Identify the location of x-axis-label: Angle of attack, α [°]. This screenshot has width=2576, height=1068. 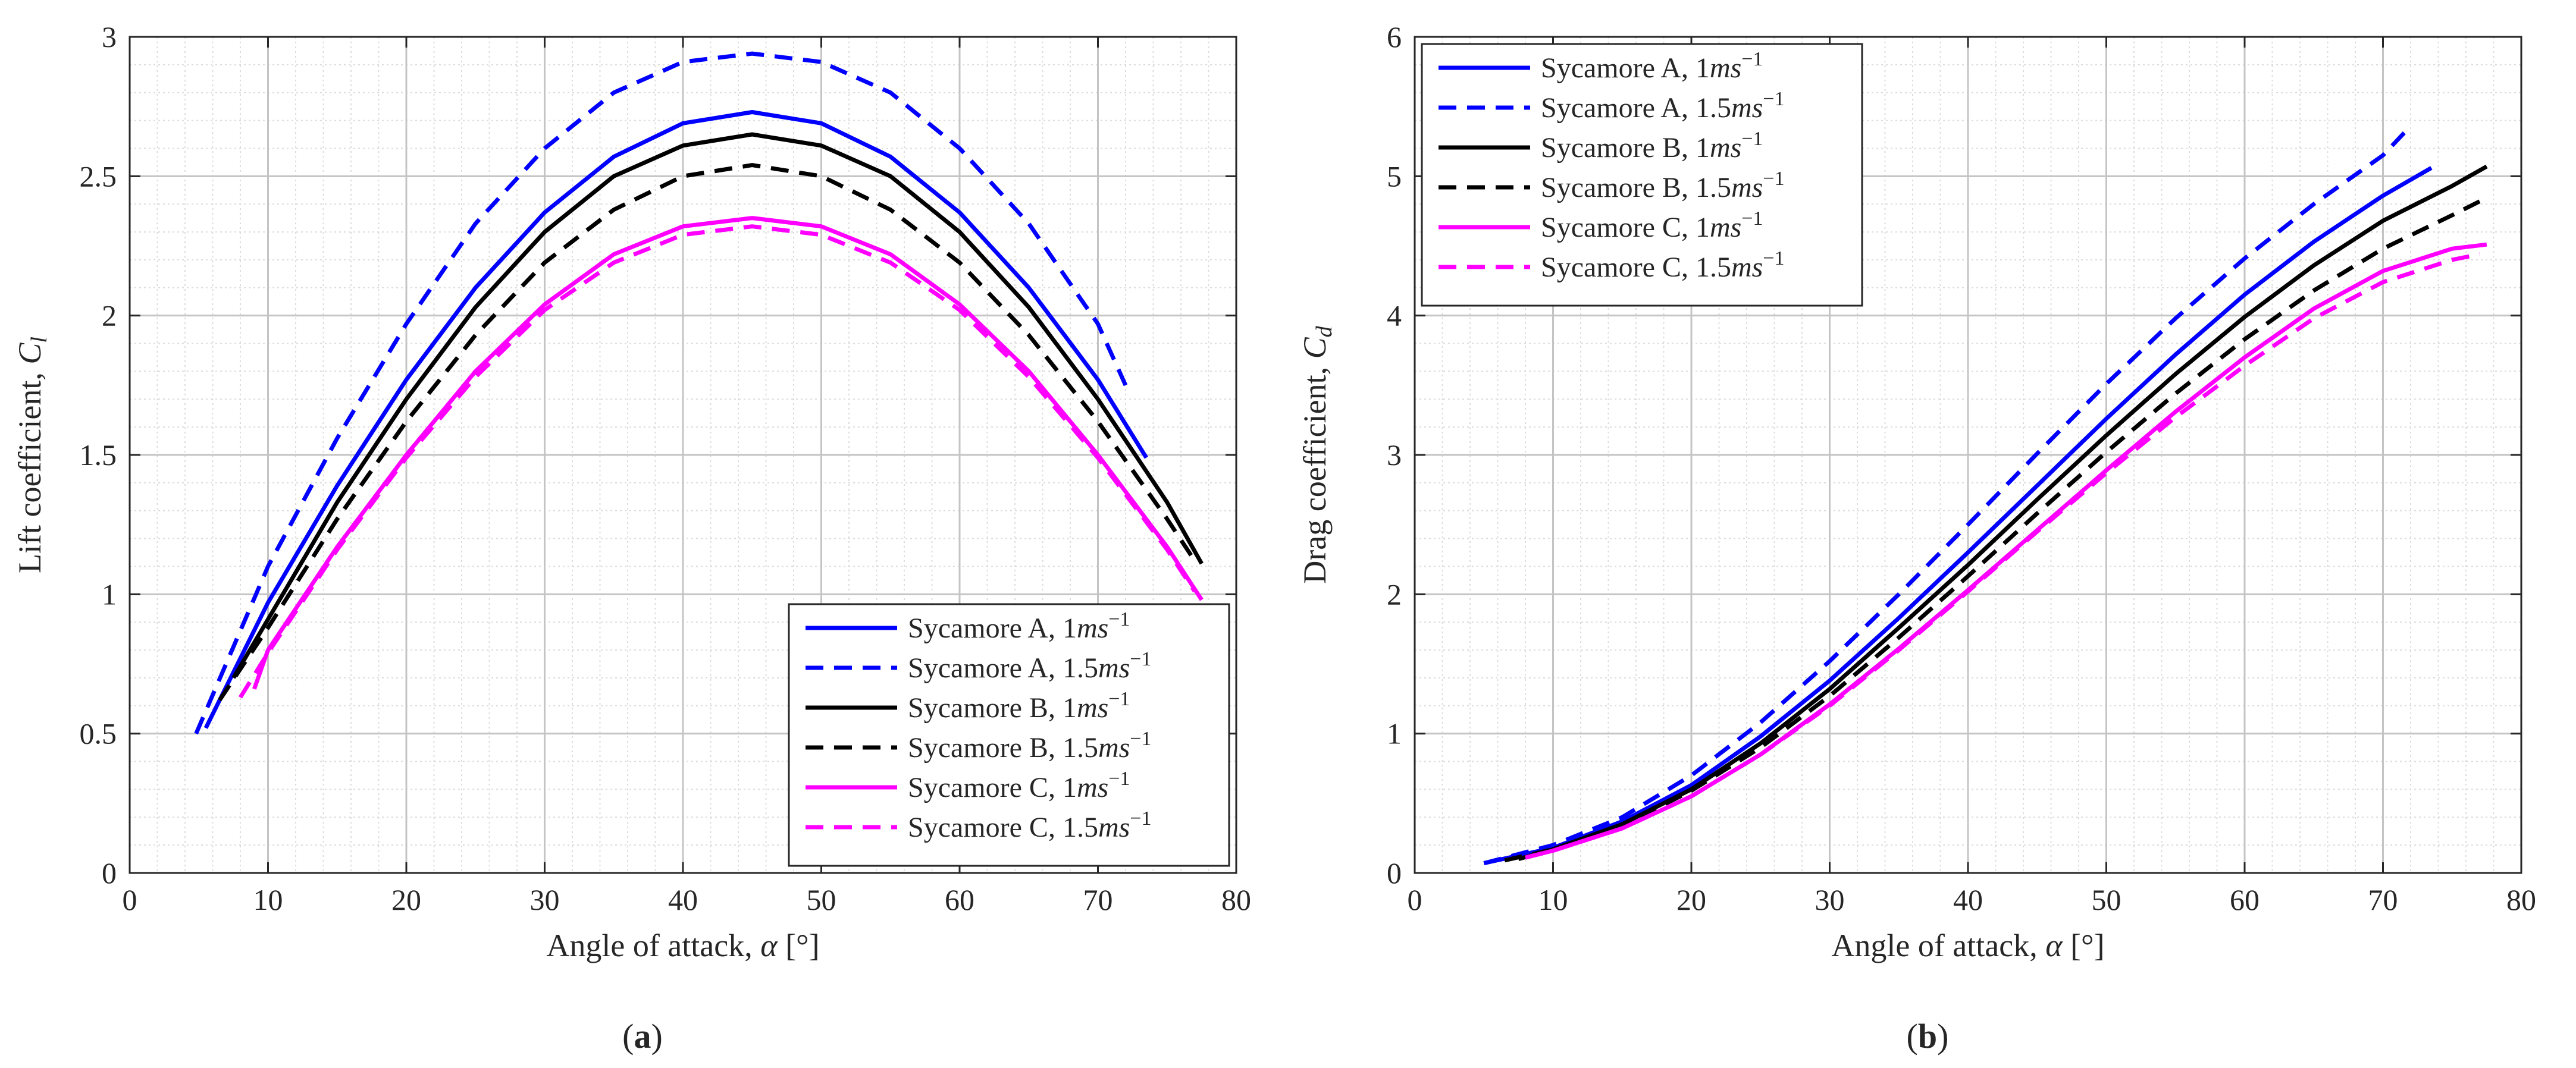
(1968, 946).